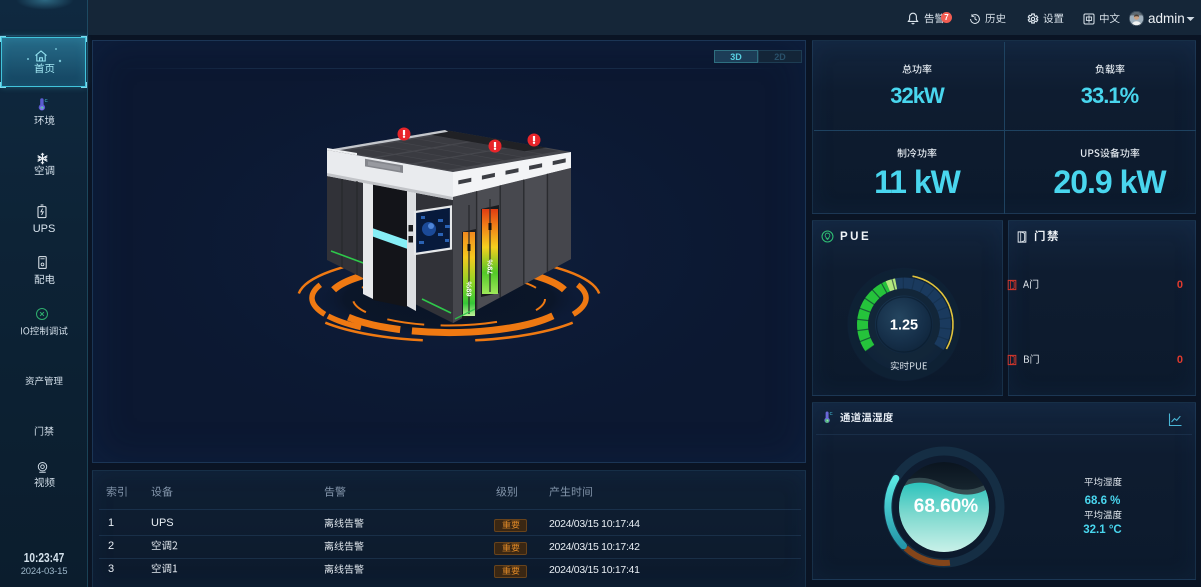  Describe the element at coordinates (904, 326) in the screenshot. I see `svg-text: 1.25` at that location.